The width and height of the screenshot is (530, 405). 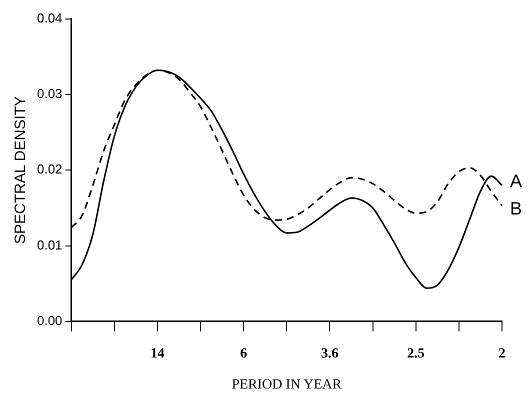 What do you see at coordinates (49, 18) in the screenshot?
I see `y-tick-label: 0.04` at bounding box center [49, 18].